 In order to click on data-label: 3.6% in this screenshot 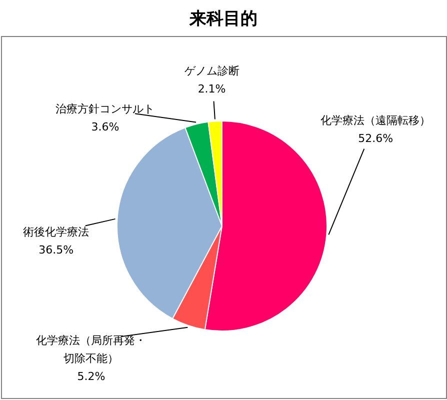, I will do `click(105, 127)`.